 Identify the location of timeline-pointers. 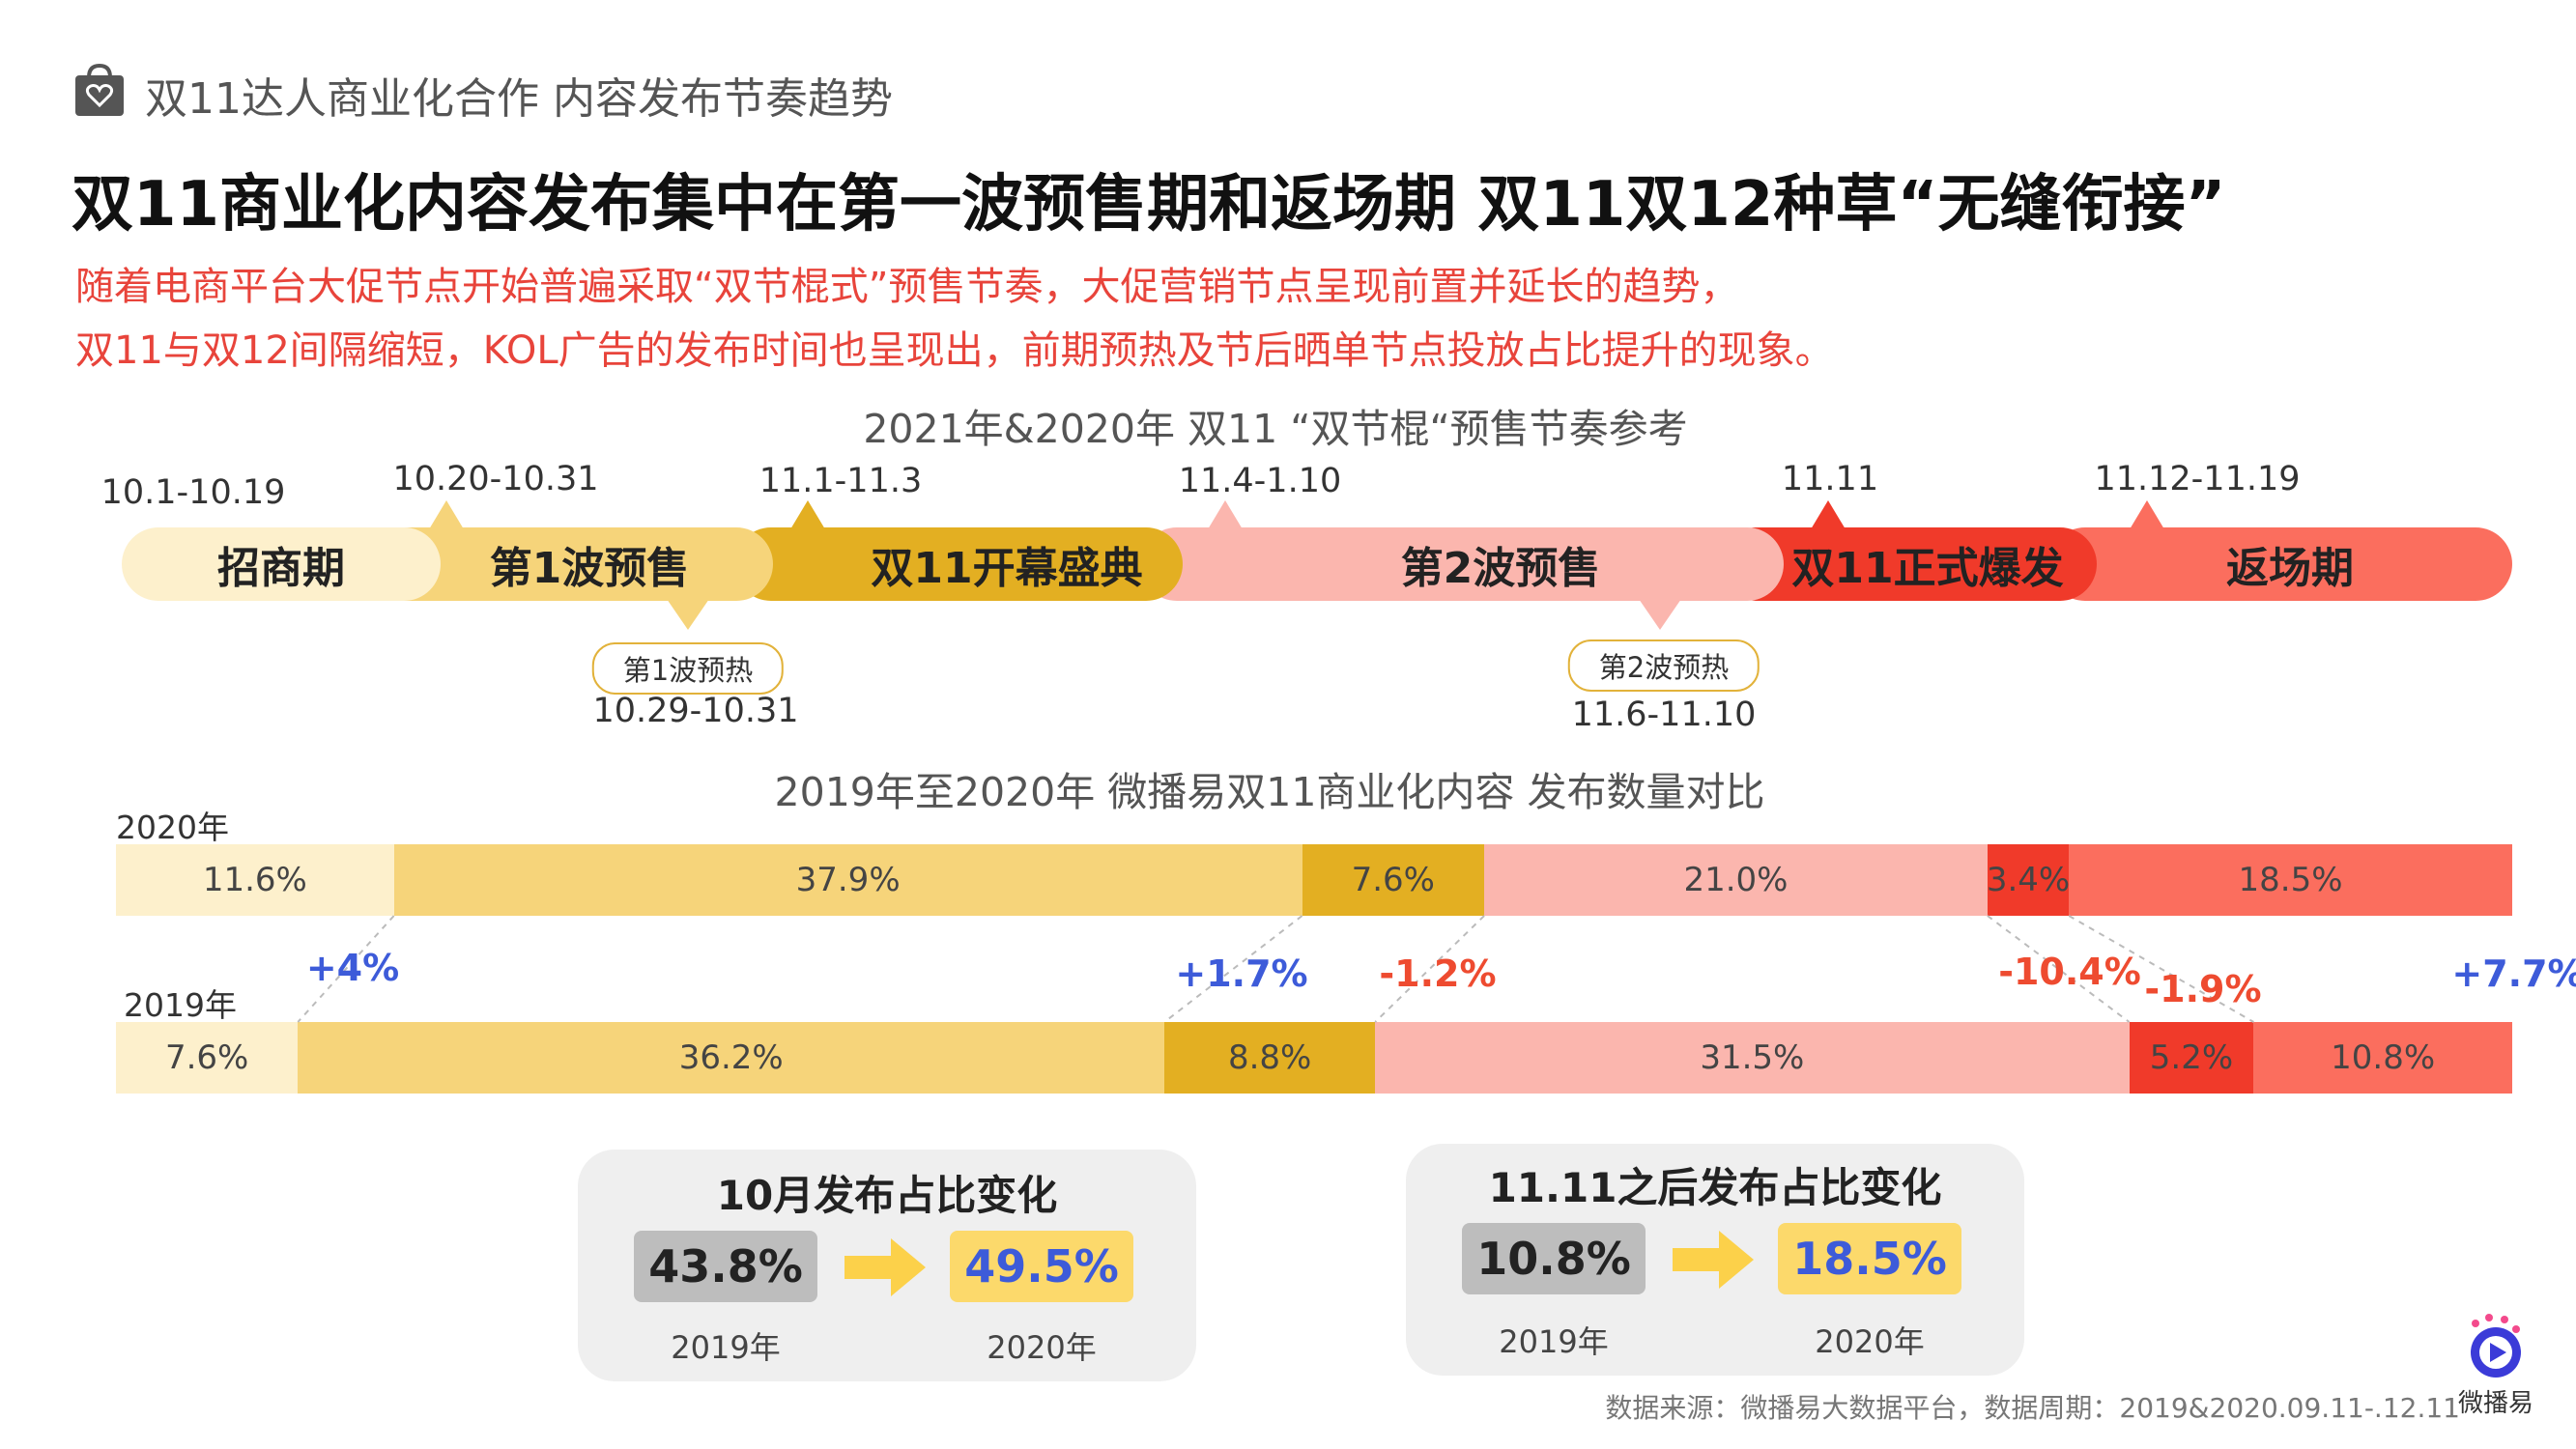
(1297, 565).